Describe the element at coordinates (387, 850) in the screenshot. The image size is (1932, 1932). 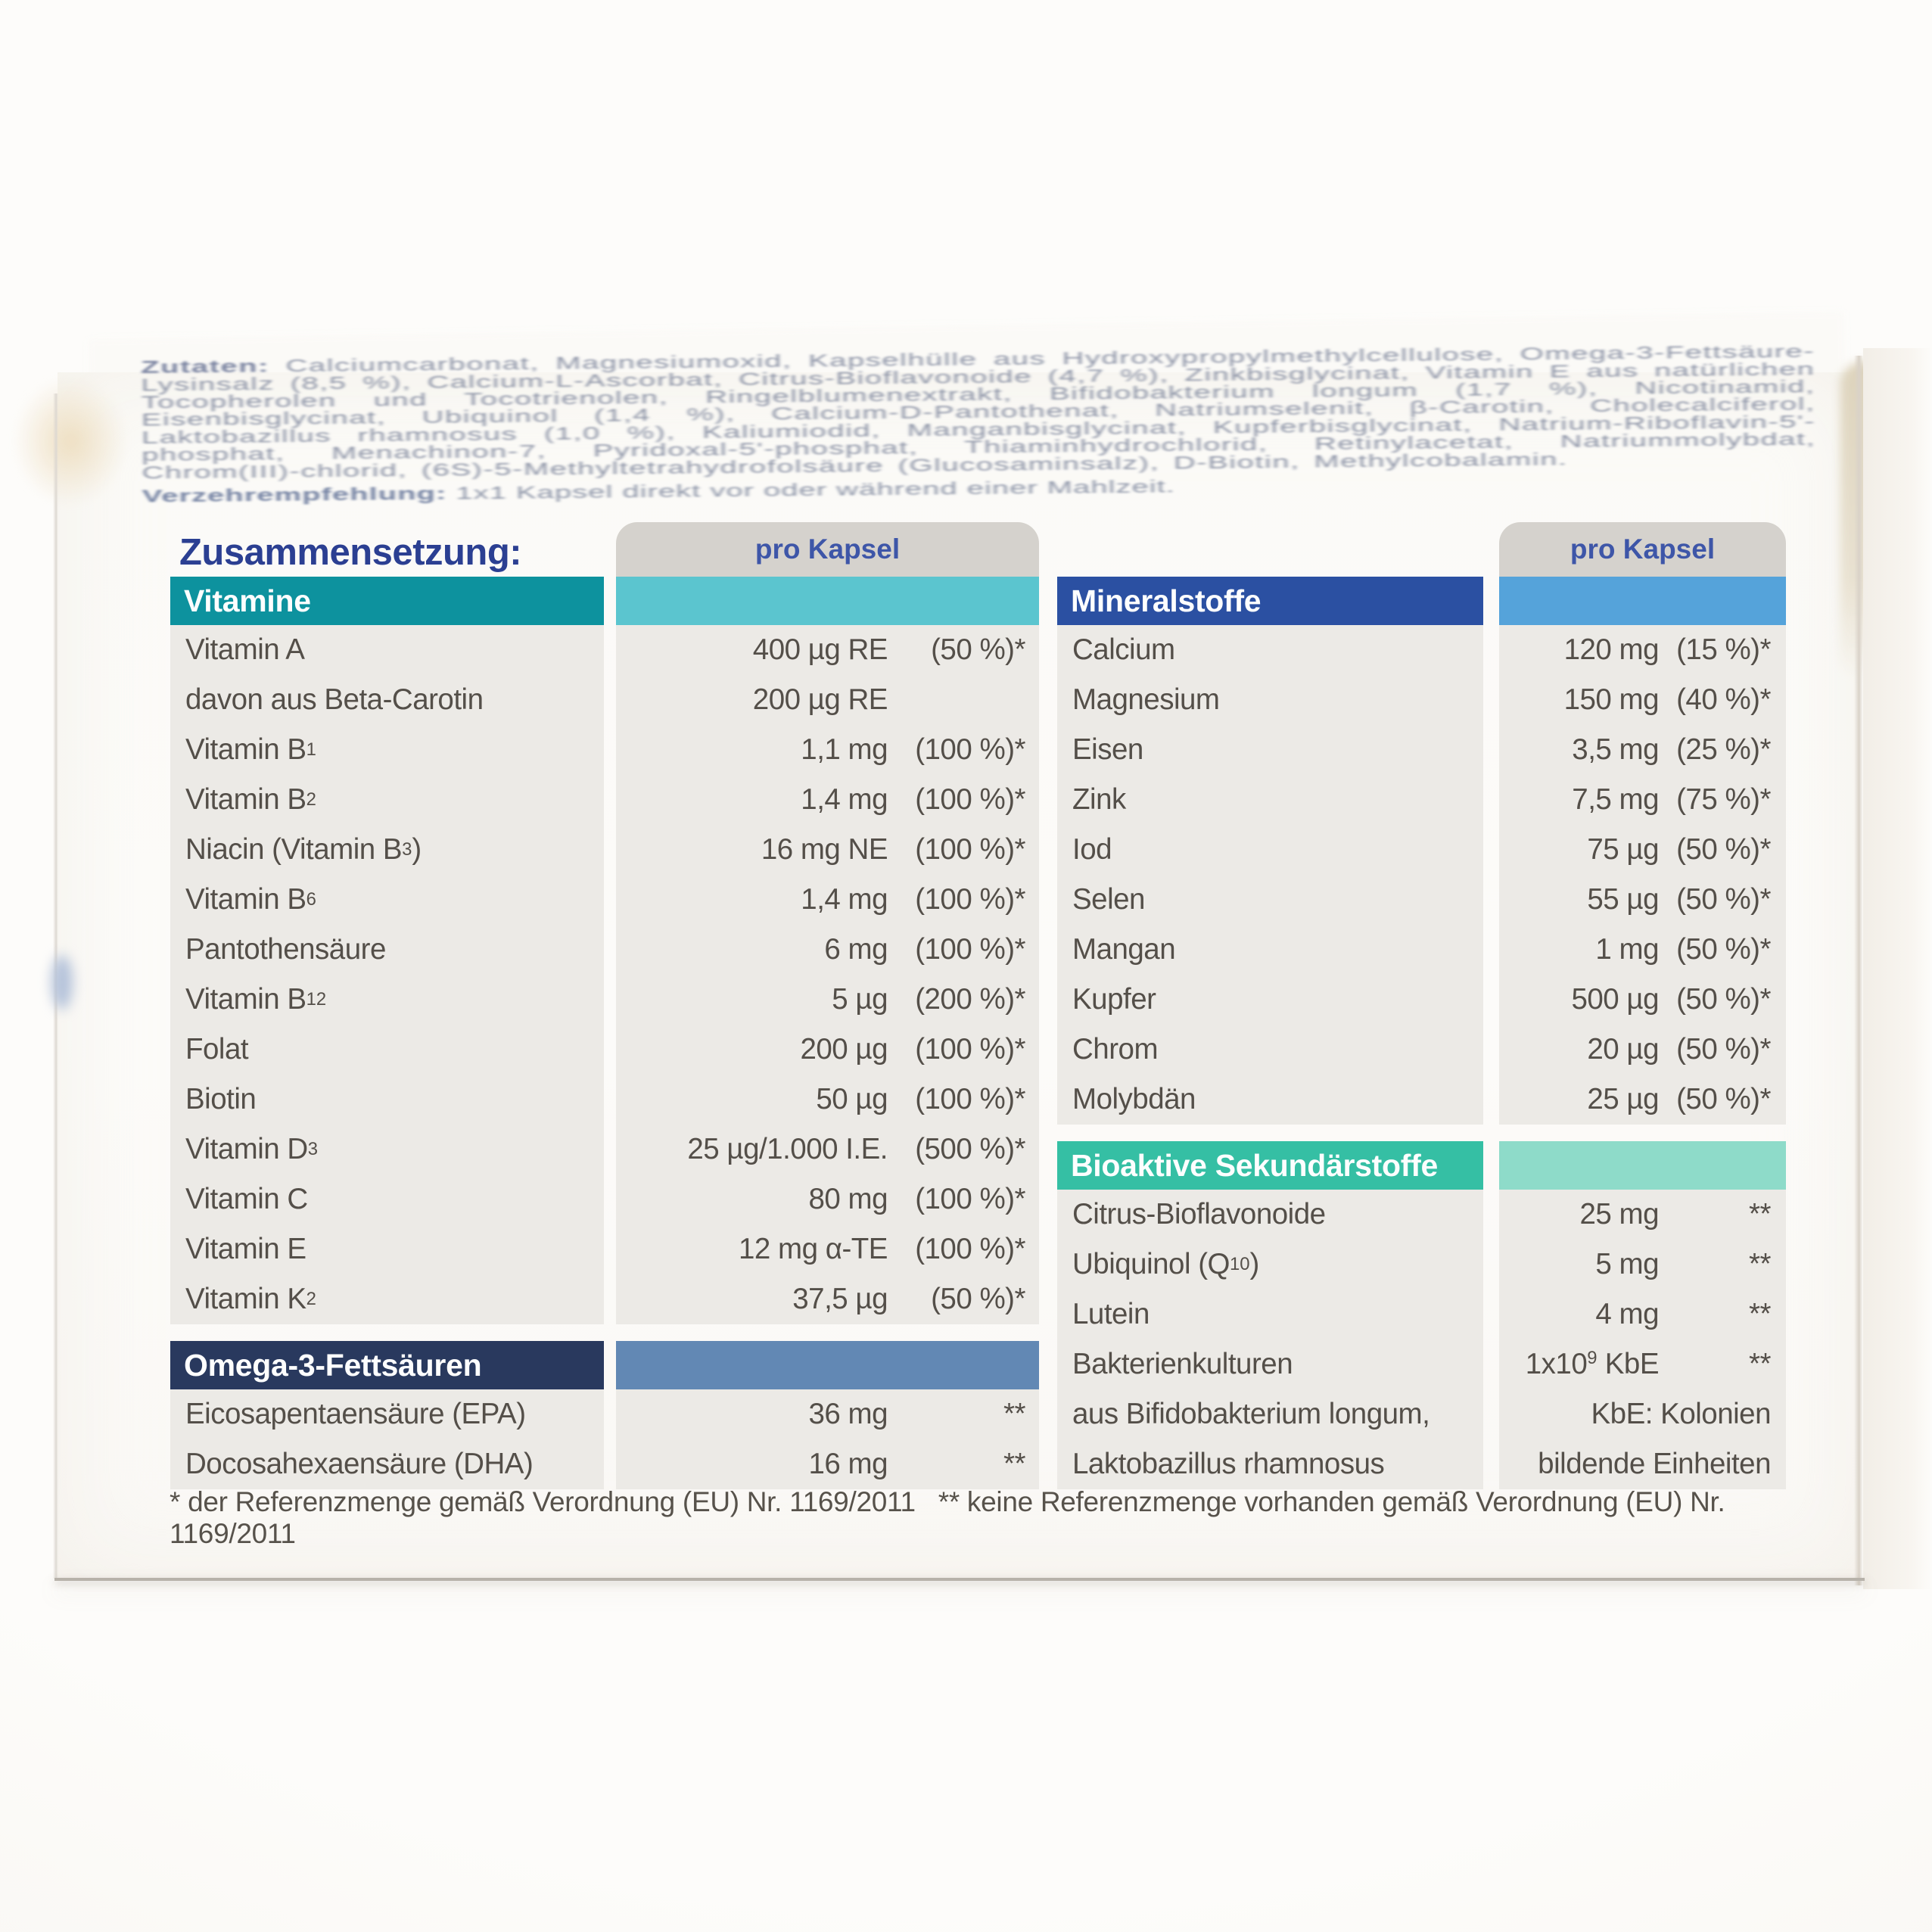
I see `row-label: Niacin (Vitamin B 3)` at that location.